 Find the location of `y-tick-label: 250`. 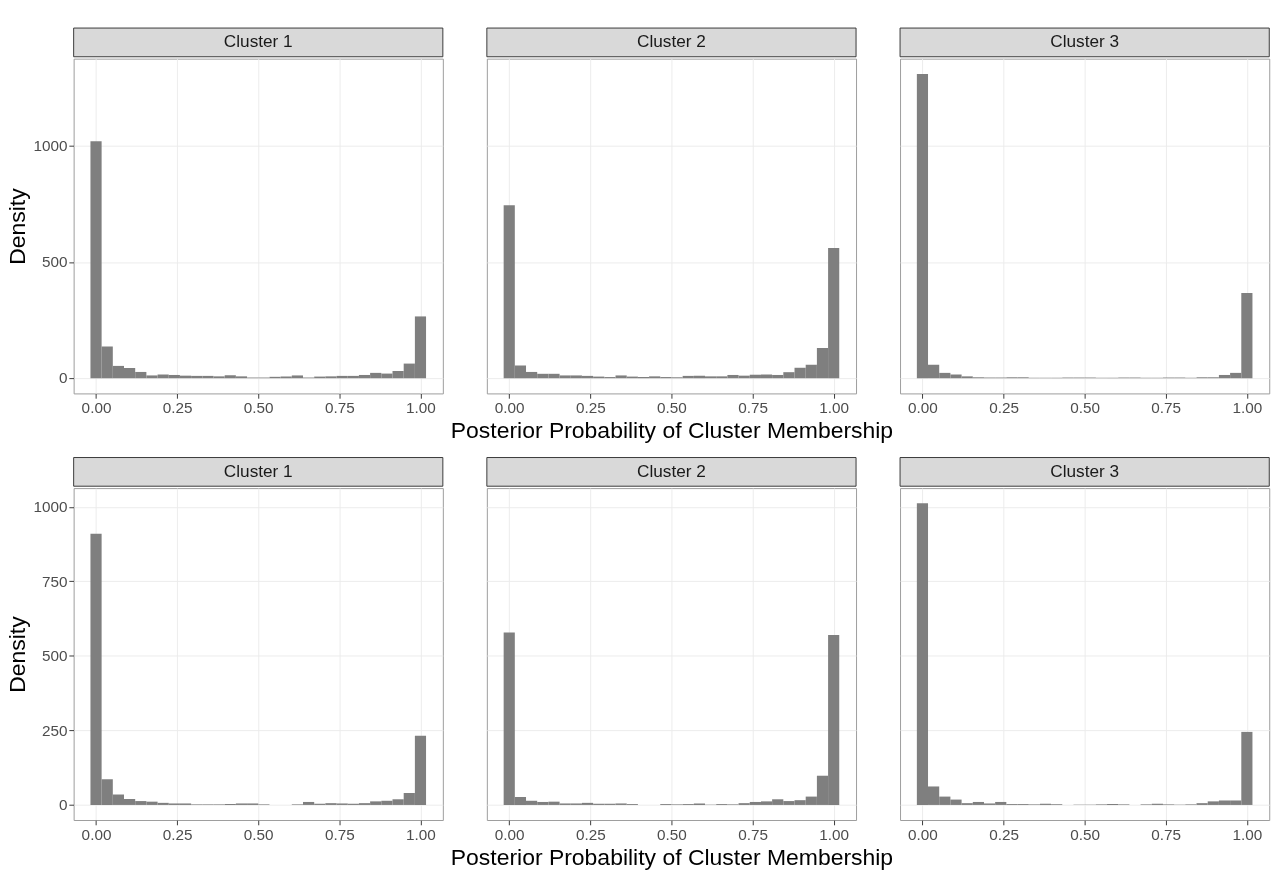

y-tick-label: 250 is located at coordinates (54, 730).